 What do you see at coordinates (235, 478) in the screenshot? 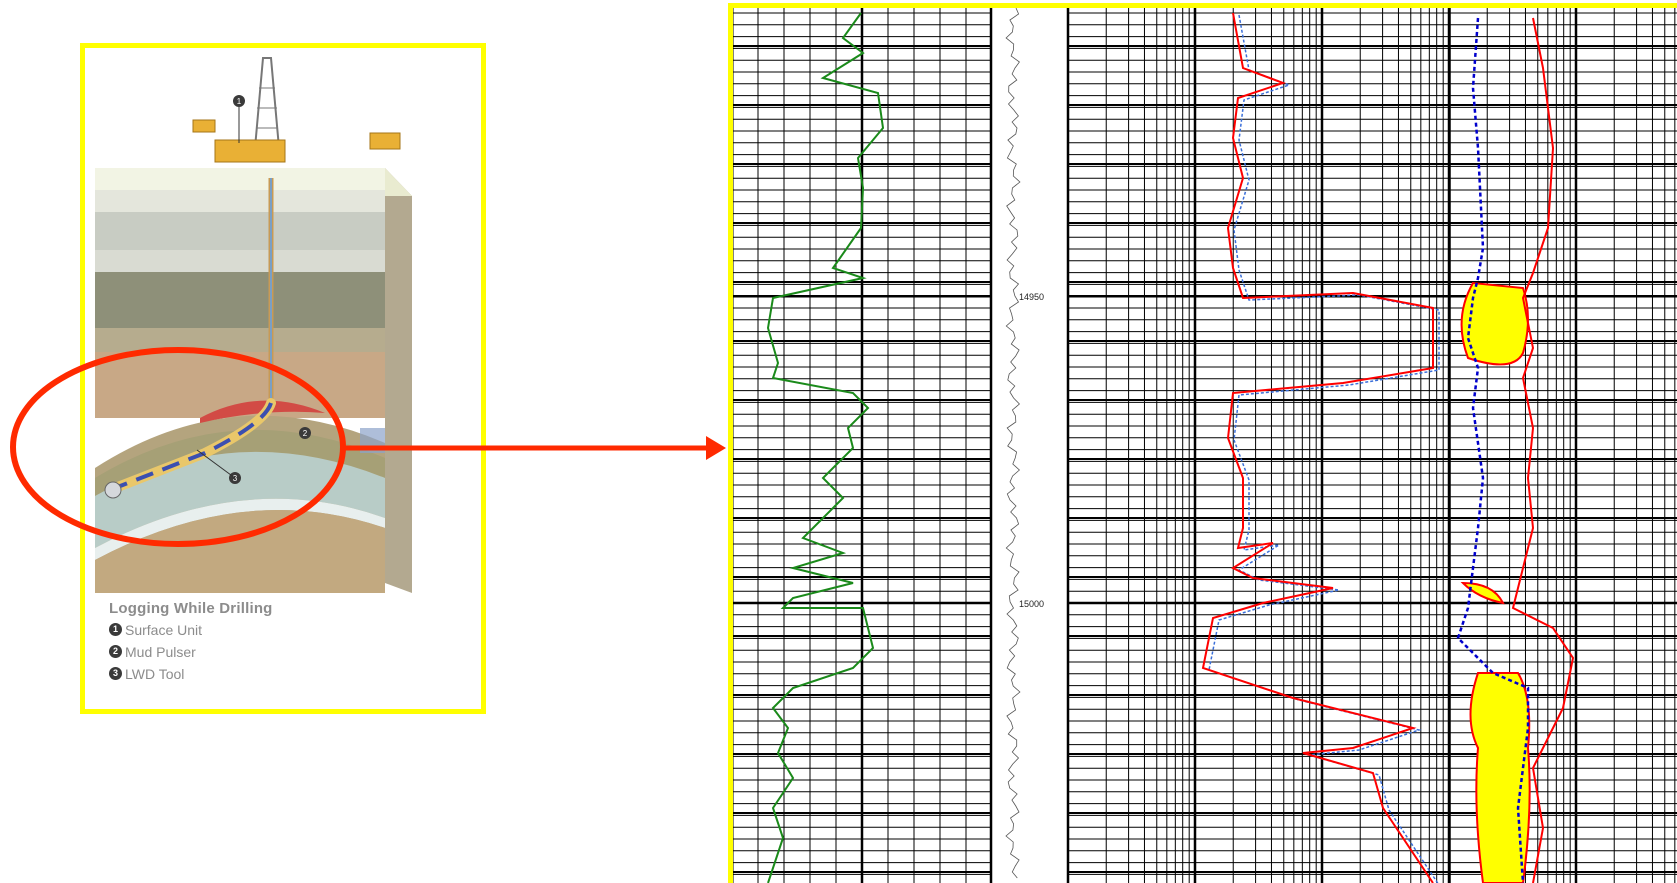
I see `svg-text: 3` at bounding box center [235, 478].